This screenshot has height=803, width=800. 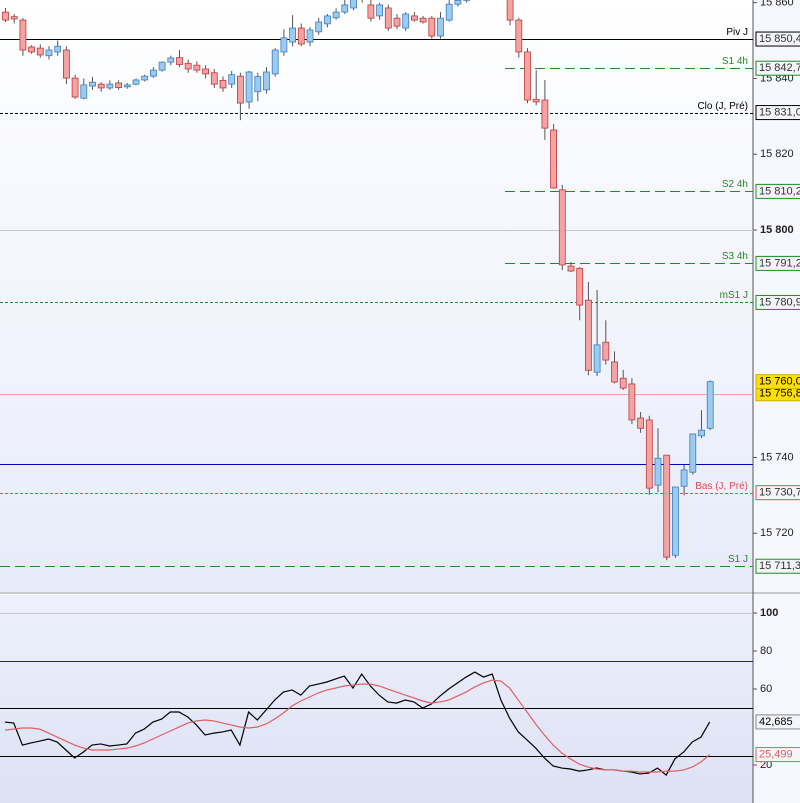 I want to click on level-value-label: 15 730,7, so click(x=779, y=493).